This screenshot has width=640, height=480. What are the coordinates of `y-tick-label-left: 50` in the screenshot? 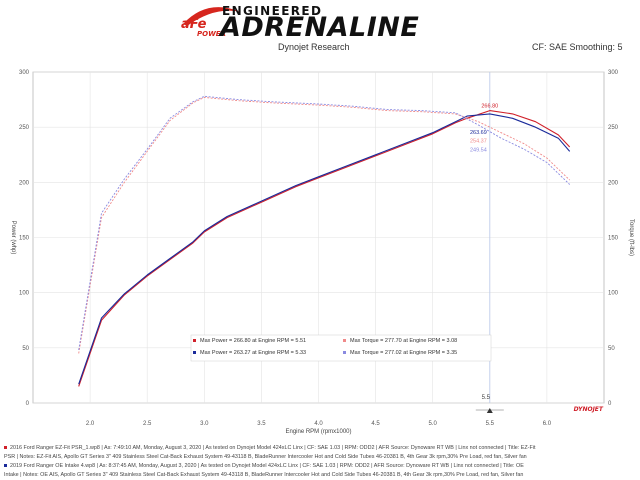 It's located at (25, 349).